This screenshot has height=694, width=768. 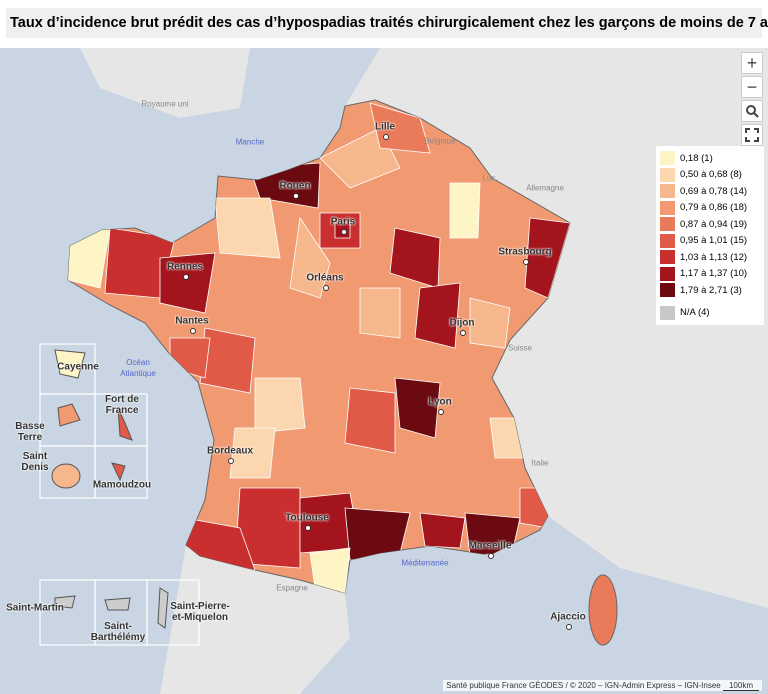 I want to click on corsica, so click(x=603, y=610).